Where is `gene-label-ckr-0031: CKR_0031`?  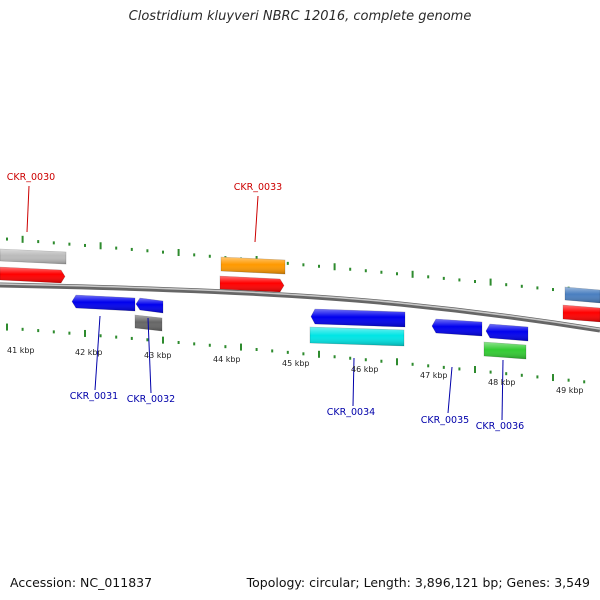
gene-label-ckr-0031: CKR_0031 is located at coordinates (94, 396).